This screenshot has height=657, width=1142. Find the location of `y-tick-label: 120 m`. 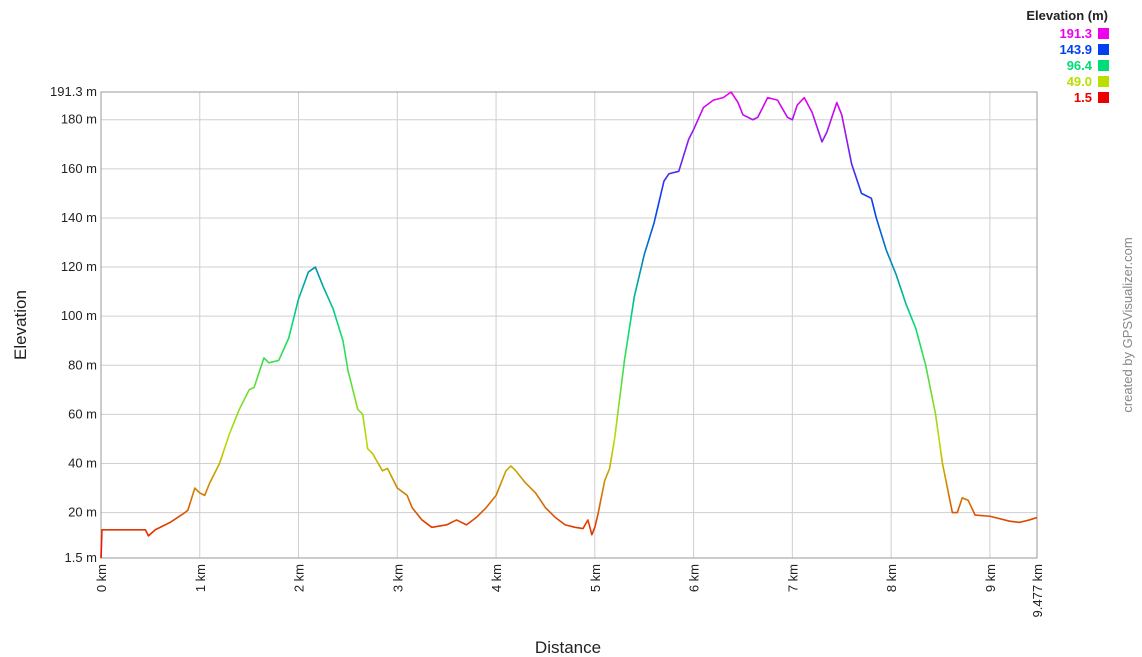

y-tick-label: 120 m is located at coordinates (79, 266).